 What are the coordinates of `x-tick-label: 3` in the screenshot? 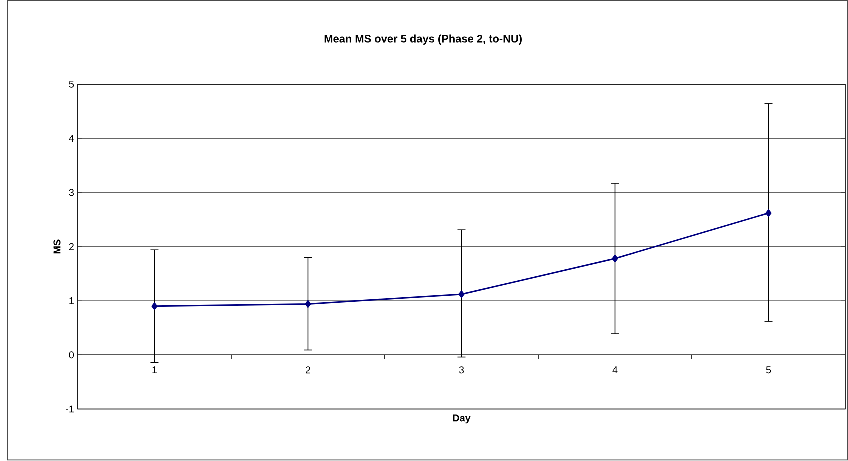 It's located at (461, 370).